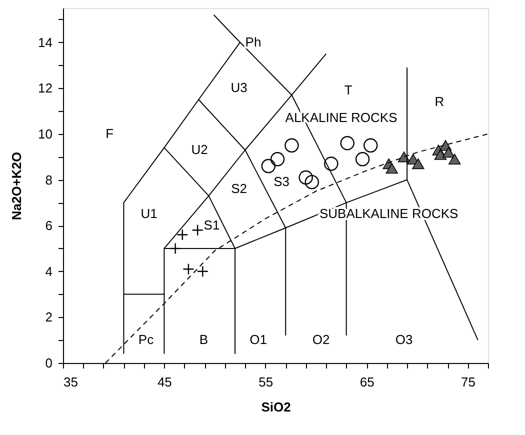  What do you see at coordinates (212, 225) in the screenshot?
I see `annotation: S1` at bounding box center [212, 225].